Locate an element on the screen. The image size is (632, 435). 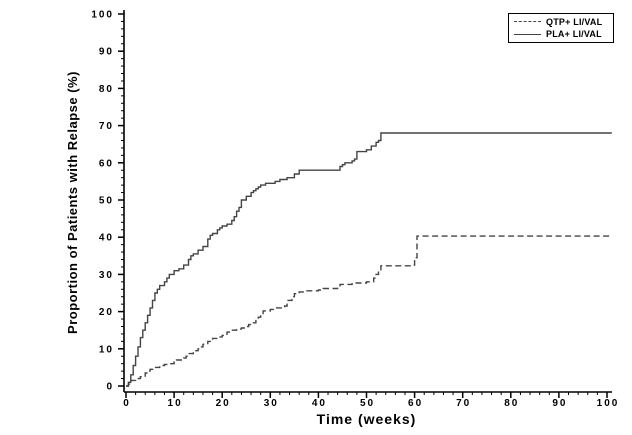
y-tick-label: 30 is located at coordinates (106, 275).